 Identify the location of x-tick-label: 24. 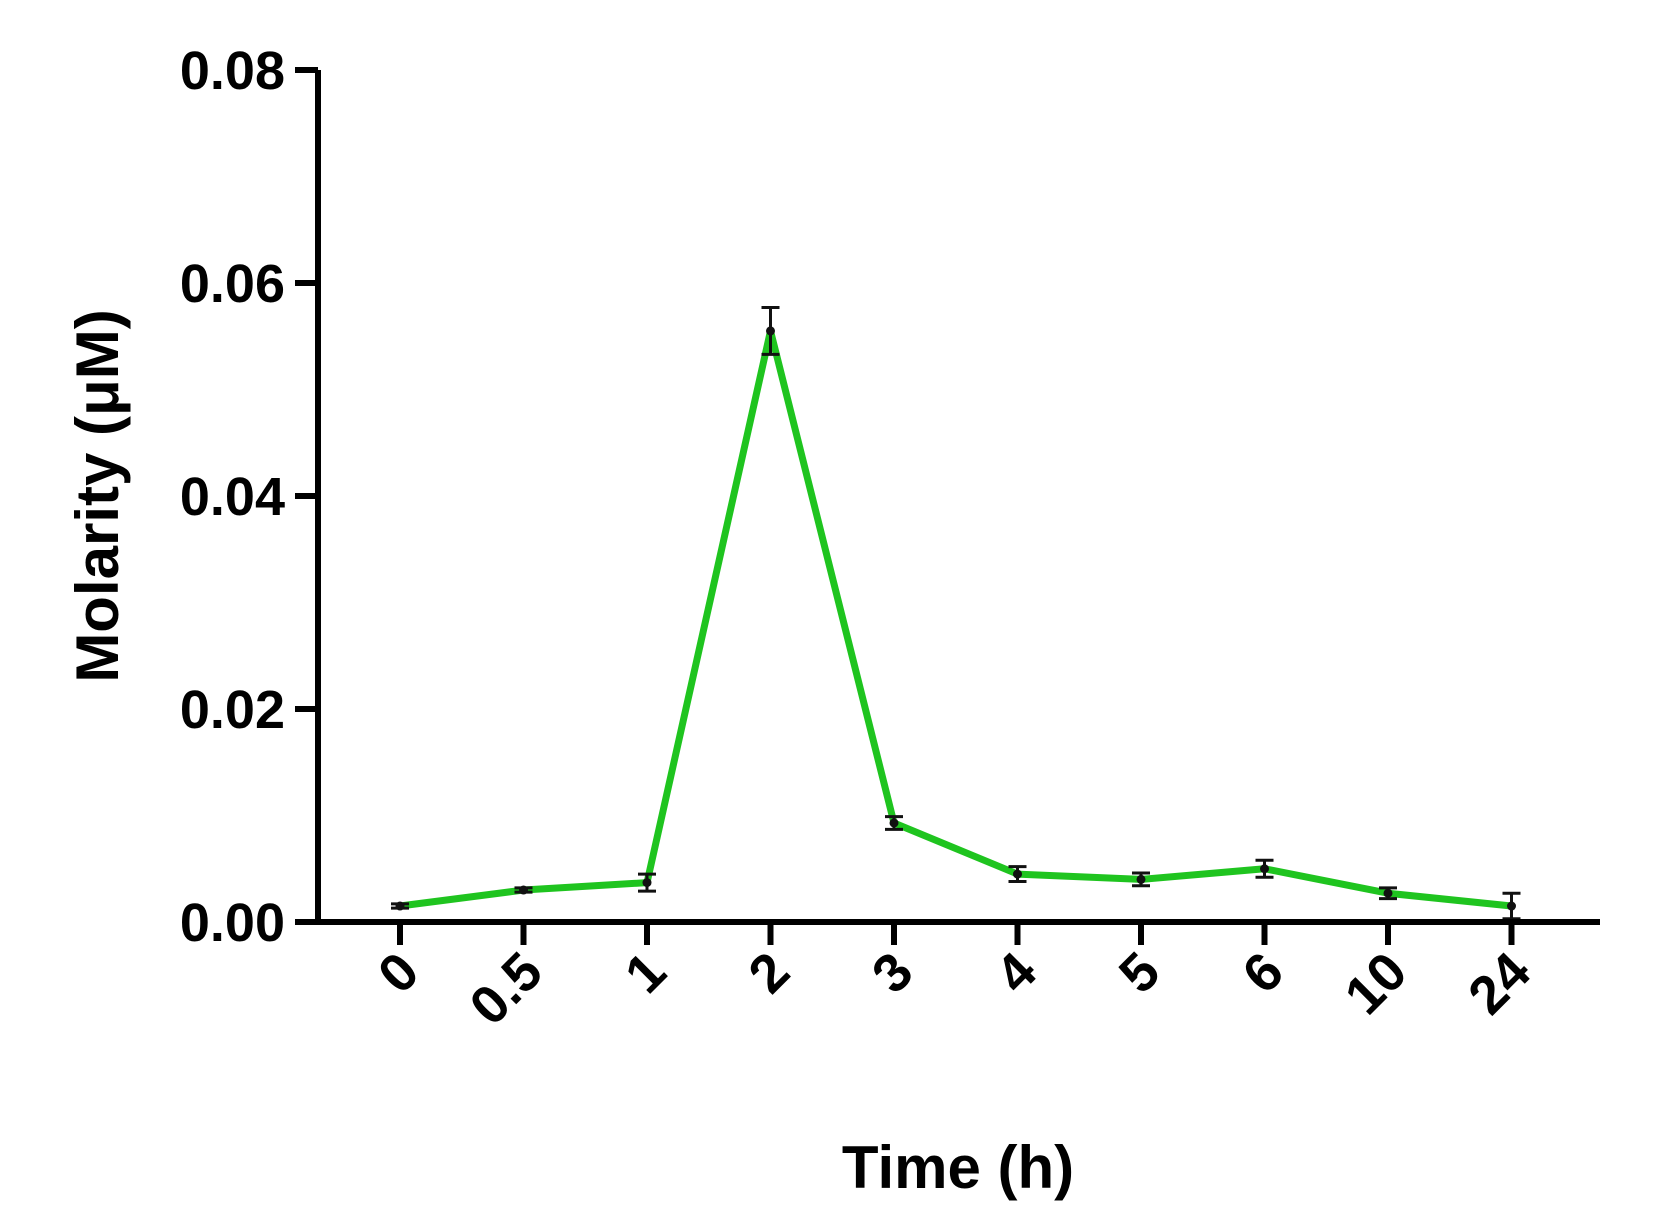
(1499, 983).